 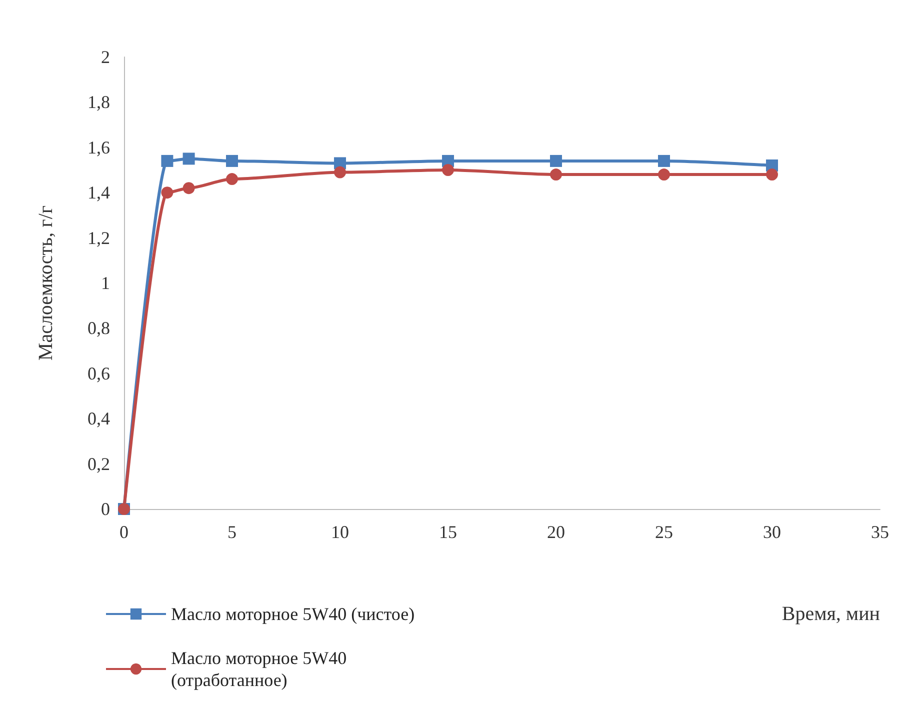 What do you see at coordinates (99, 147) in the screenshot?
I see `y-tick-label: 1,6` at bounding box center [99, 147].